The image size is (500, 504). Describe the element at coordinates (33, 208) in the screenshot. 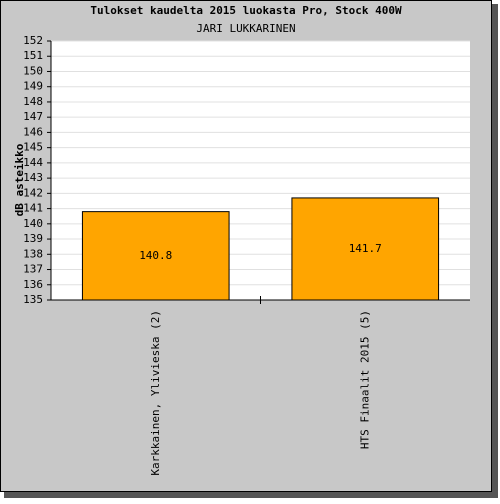

I see `y-tick-label: 141` at that location.